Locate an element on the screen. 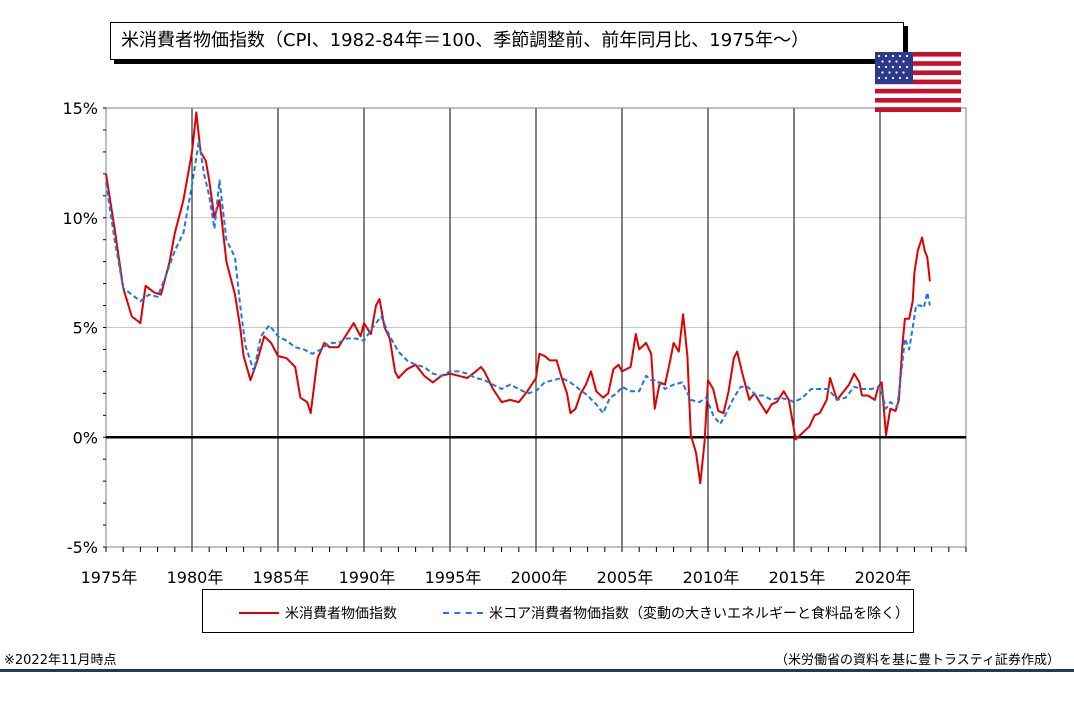  x-tick-label: 2015年 is located at coordinates (797, 577).